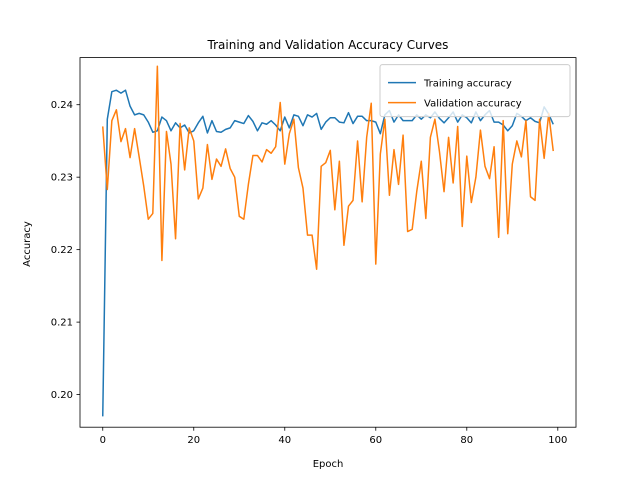 Image resolution: width=640 pixels, height=480 pixels. Describe the element at coordinates (62, 395) in the screenshot. I see `y-tick-label: 0.20` at that location.